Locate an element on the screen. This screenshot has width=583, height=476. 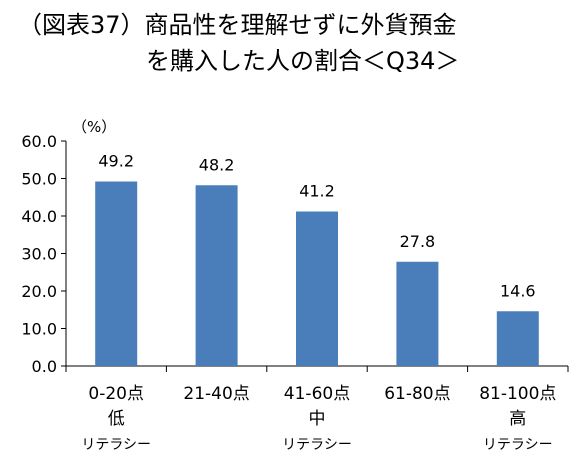
y-tick-label: 60.0 is located at coordinates (39, 141).